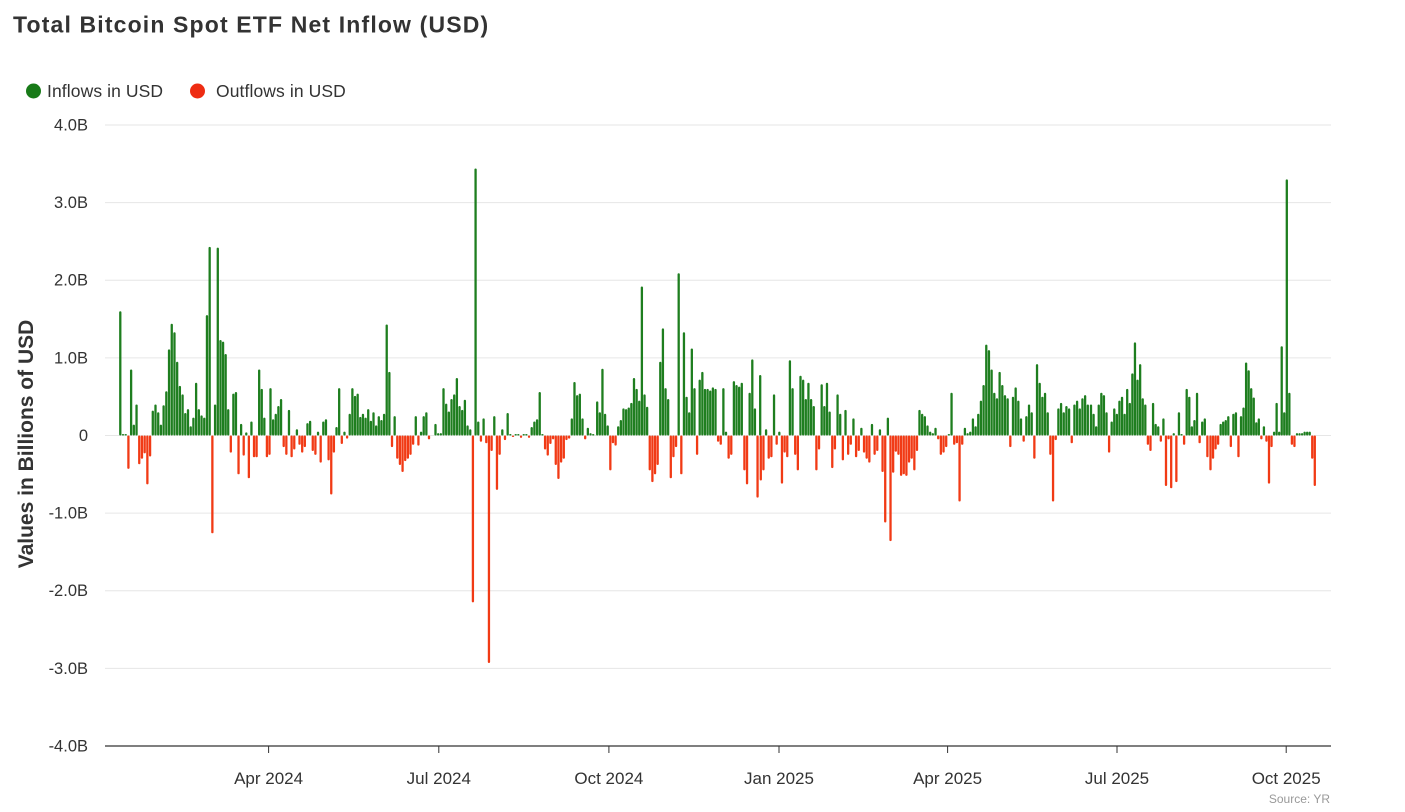  What do you see at coordinates (68, 669) in the screenshot?
I see `svg-text: -3.0B` at bounding box center [68, 669].